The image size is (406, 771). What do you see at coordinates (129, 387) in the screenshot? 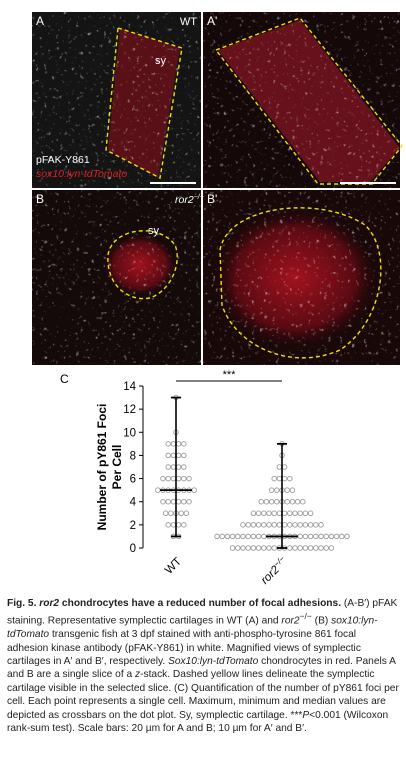
I see `y-tick-label: 14` at bounding box center [129, 387].